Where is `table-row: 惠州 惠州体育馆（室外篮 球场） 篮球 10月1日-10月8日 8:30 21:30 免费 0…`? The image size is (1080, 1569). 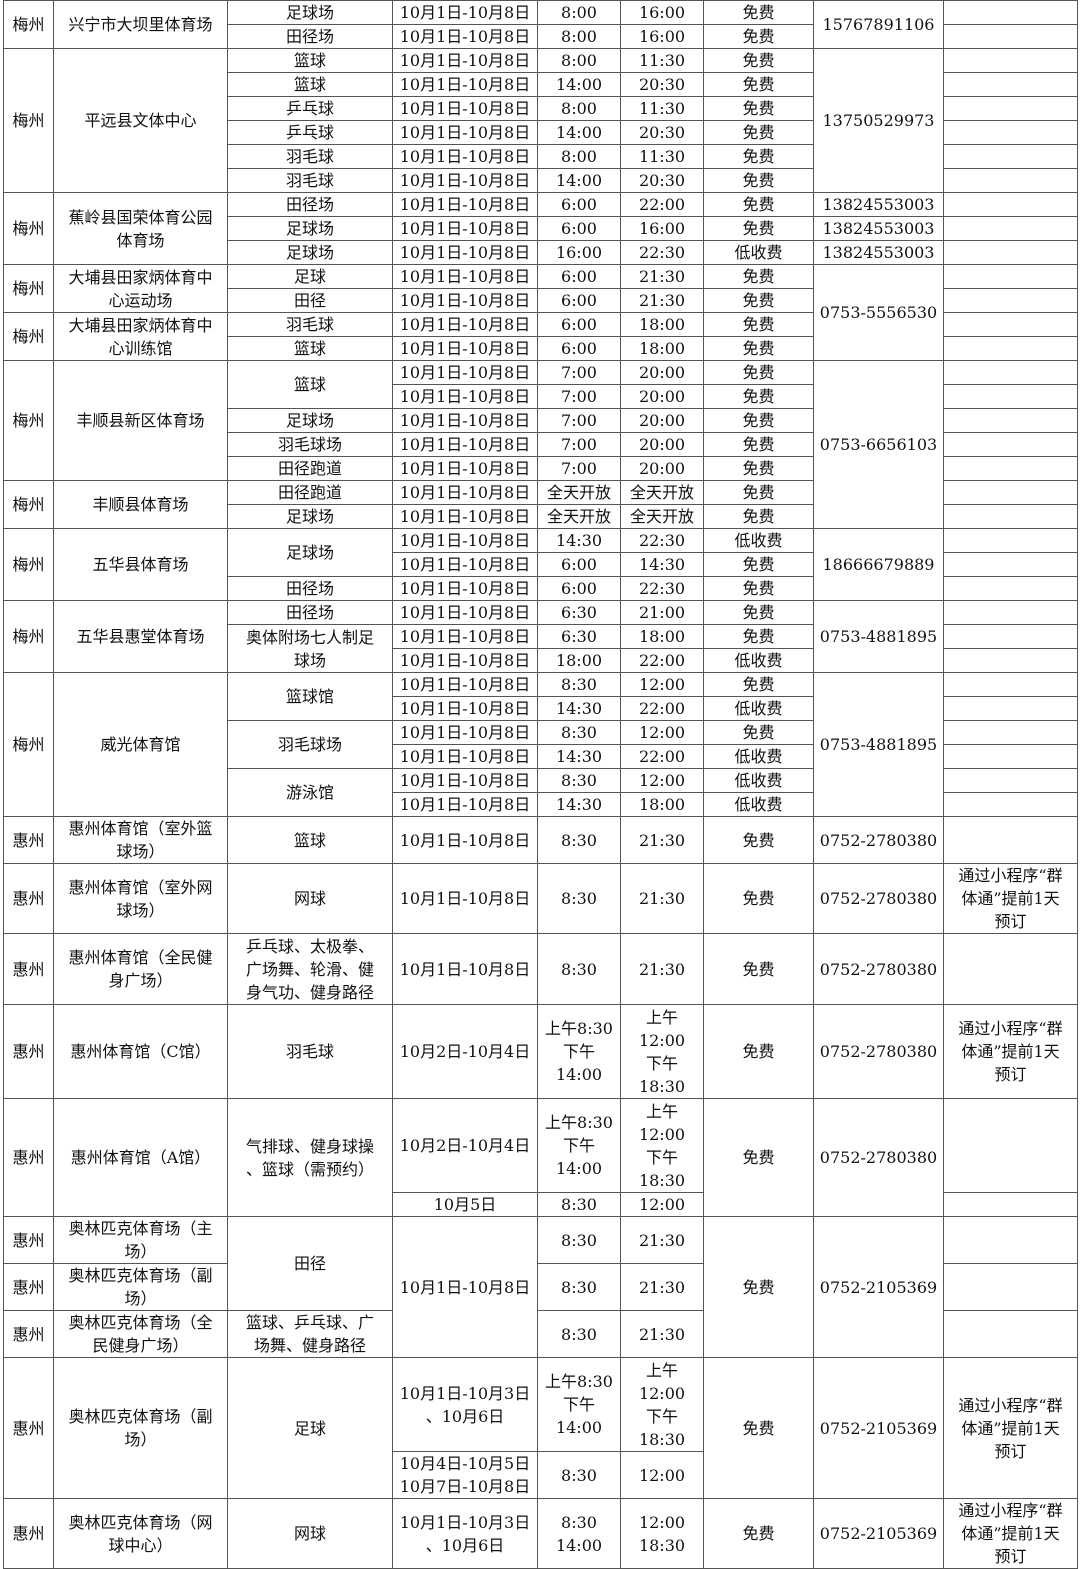 table-row: 惠州 惠州体育馆（室外篮 球场） 篮球 10月1日-10月8日 8:30 21:30 免费 0… is located at coordinates (540, 840).